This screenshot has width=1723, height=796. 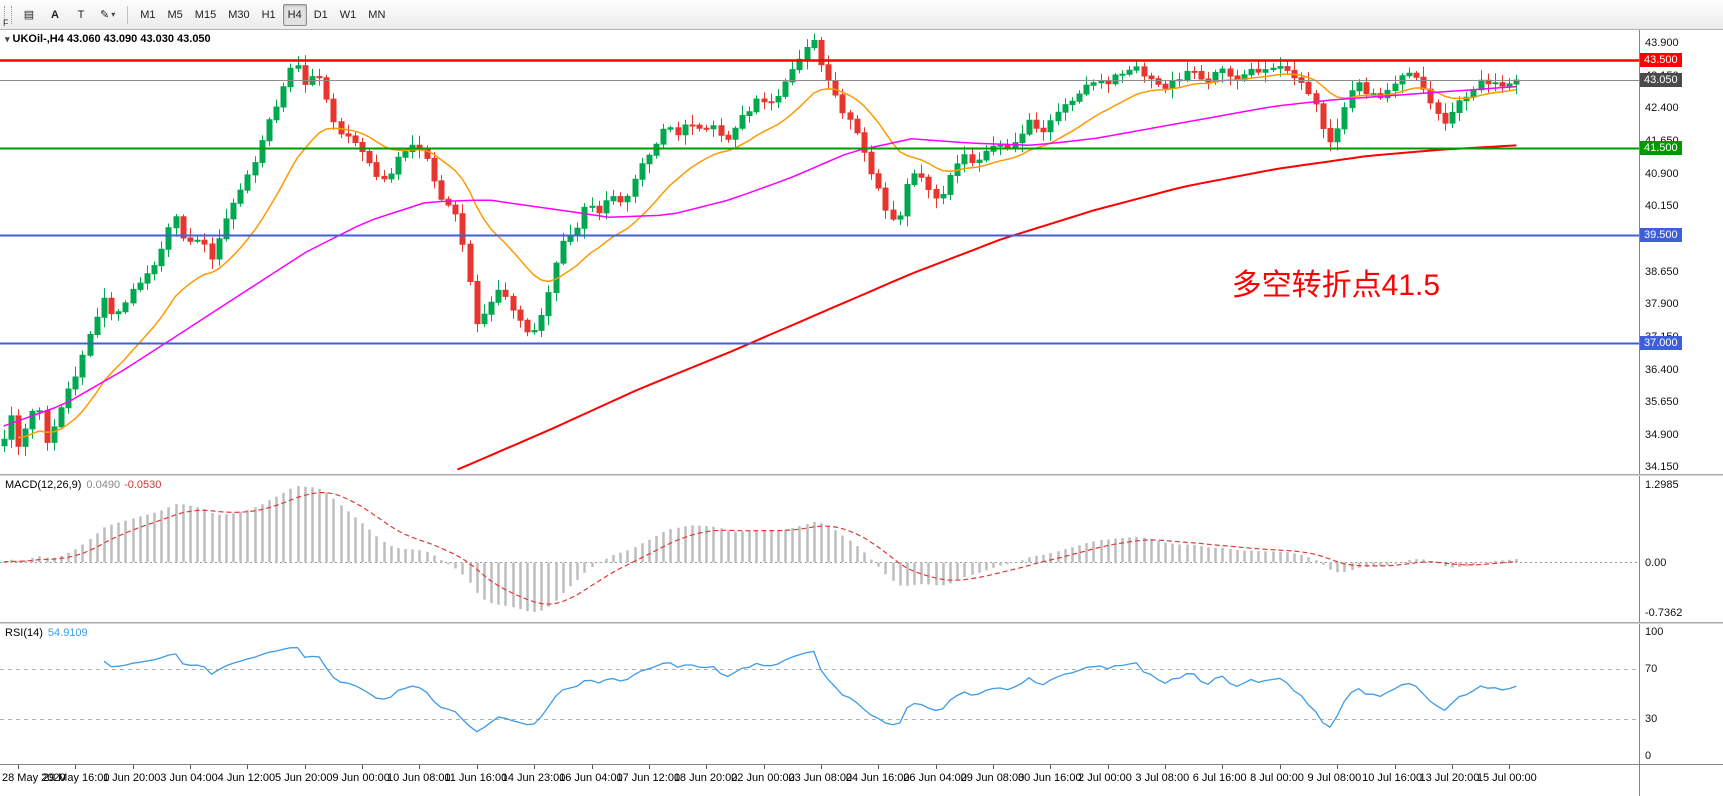 What do you see at coordinates (83, 485) in the screenshot?
I see `macd-title: MACD(12,26,9) 0.0490 -0.0530` at bounding box center [83, 485].